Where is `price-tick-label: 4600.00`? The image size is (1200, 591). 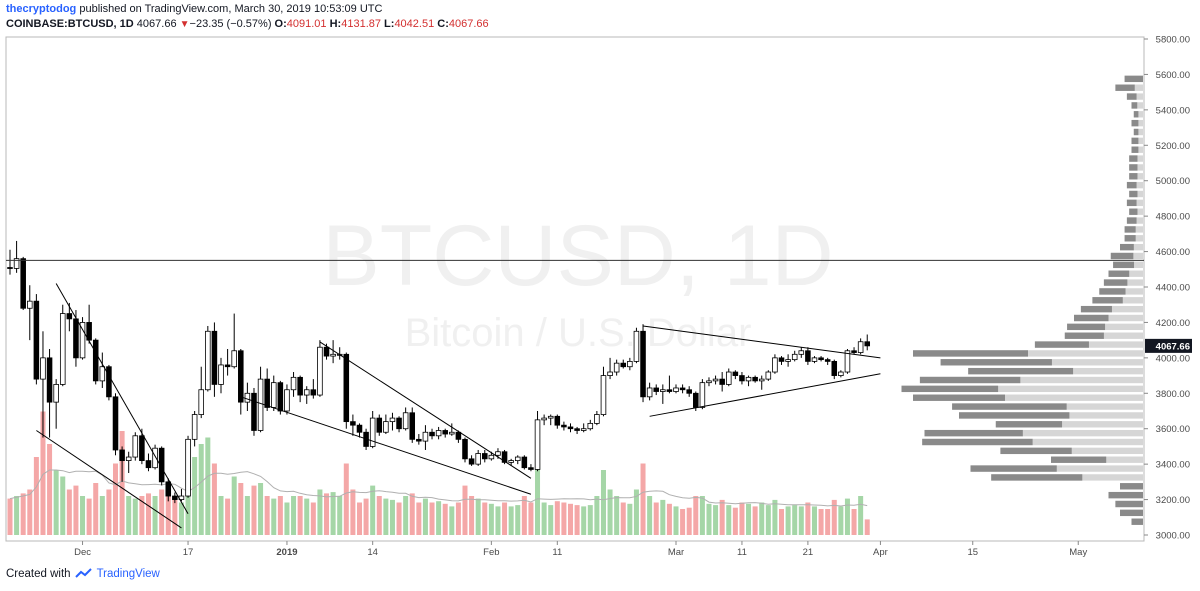
price-tick-label: 4600.00 is located at coordinates (1173, 252).